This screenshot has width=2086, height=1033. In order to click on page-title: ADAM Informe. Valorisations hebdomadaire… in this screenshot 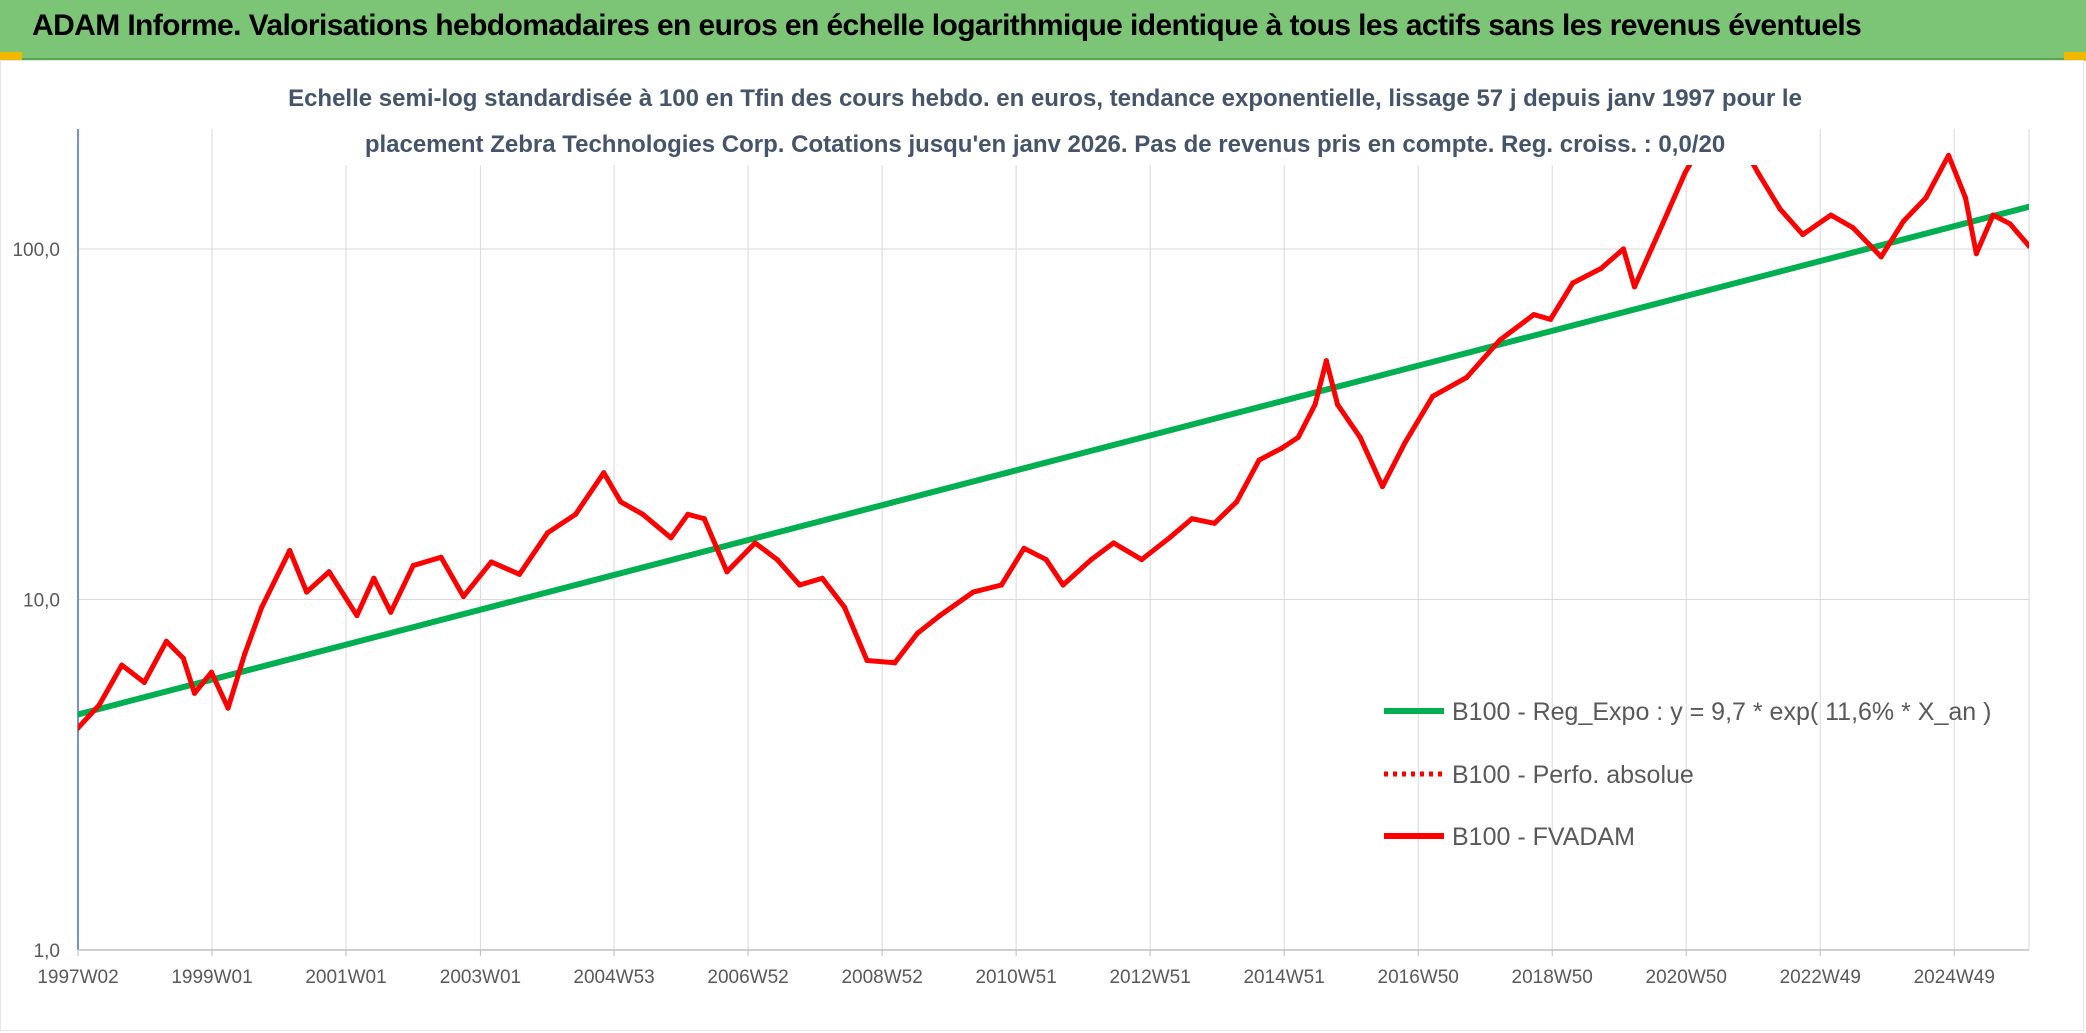, I will do `click(947, 25)`.